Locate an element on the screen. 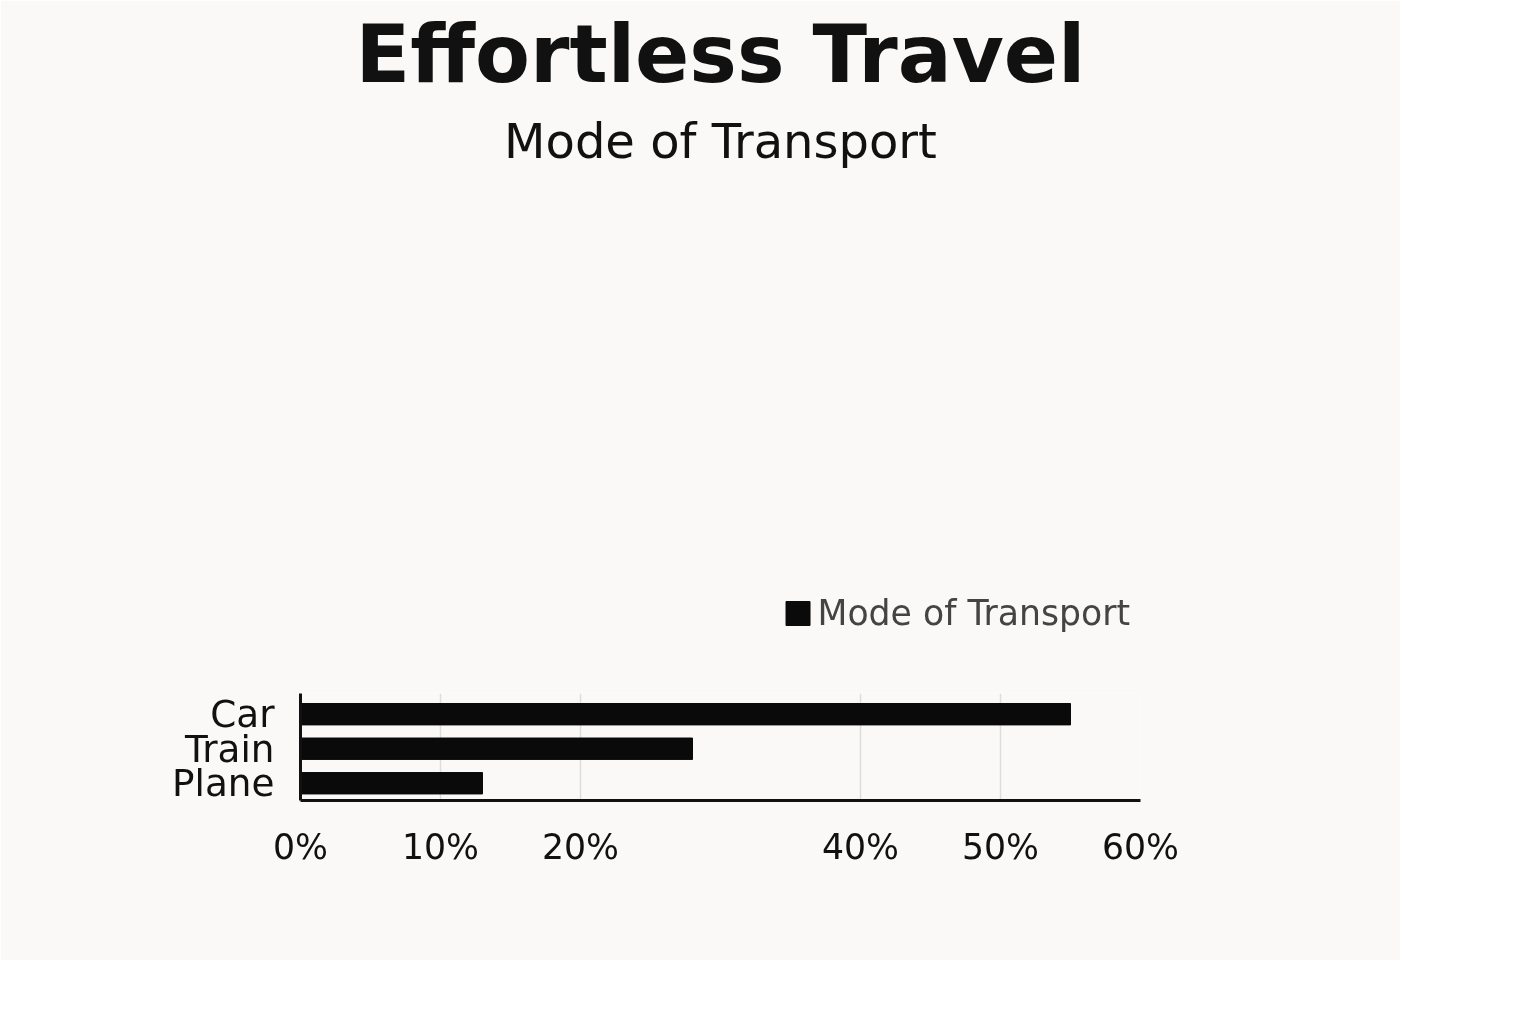 This screenshot has height=1024, width=1536. chart-title: Effortless Travel is located at coordinates (720, 54).